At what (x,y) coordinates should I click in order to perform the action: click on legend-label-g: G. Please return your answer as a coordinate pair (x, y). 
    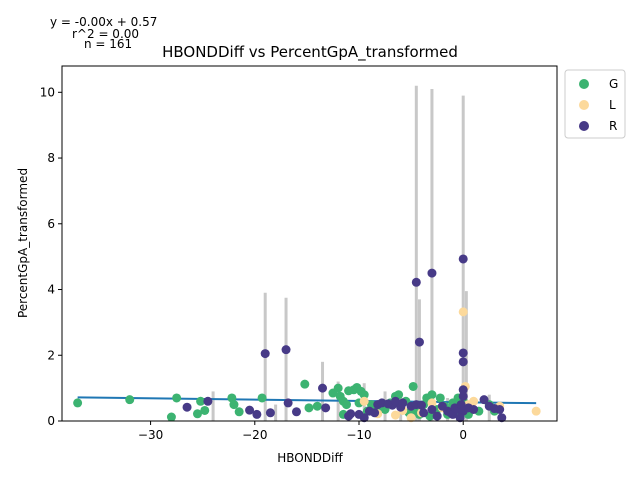
    Looking at the image, I should click on (613, 84).